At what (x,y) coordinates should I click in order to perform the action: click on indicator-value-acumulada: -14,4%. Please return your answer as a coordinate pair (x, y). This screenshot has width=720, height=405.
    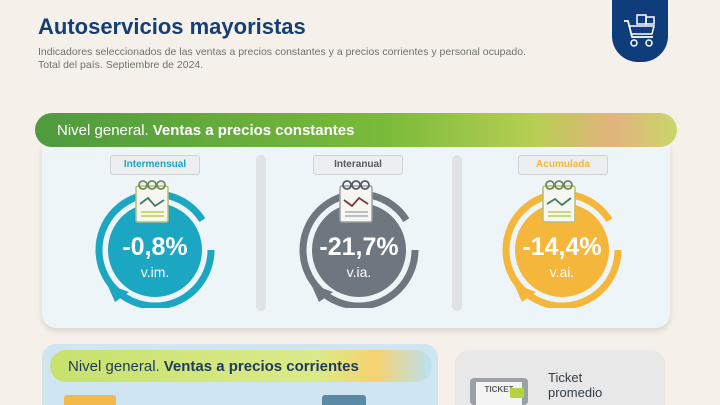
    Looking at the image, I should click on (562, 247).